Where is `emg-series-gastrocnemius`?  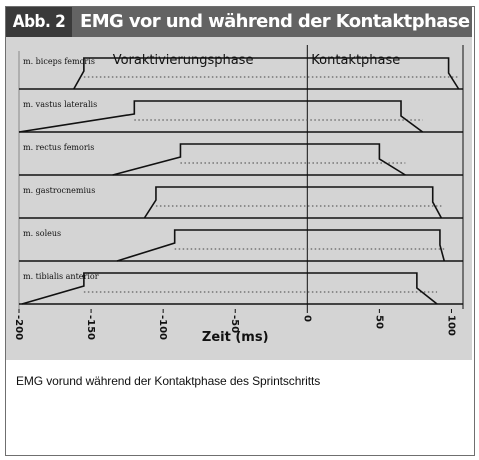 emg-series-gastrocnemius is located at coordinates (241, 202).